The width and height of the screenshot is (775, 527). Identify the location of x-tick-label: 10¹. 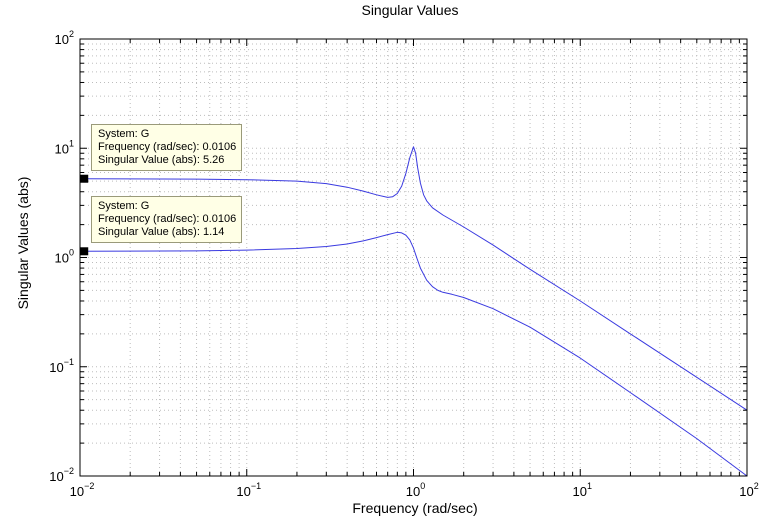
(582, 490).